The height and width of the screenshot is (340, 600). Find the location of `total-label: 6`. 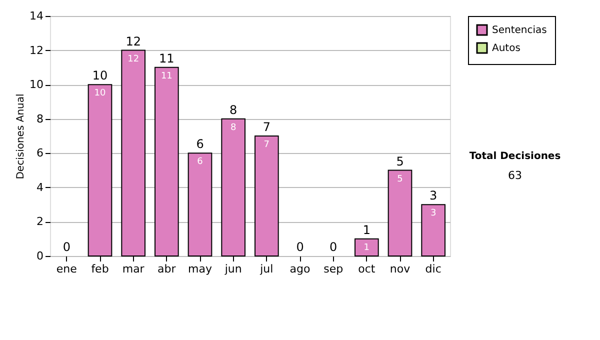

total-label: 6 is located at coordinates (200, 144).